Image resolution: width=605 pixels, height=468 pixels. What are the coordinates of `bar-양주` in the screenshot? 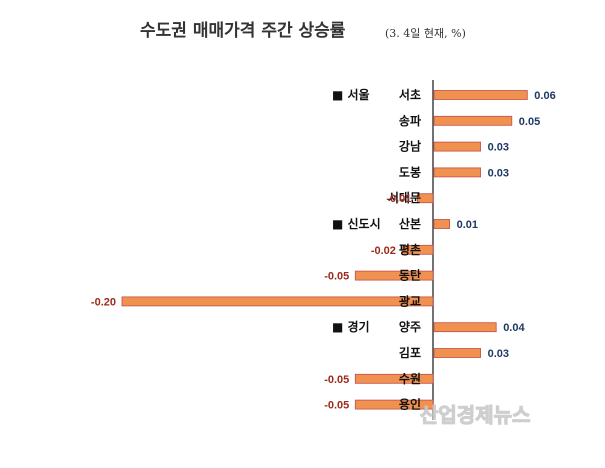 It's located at (465, 327).